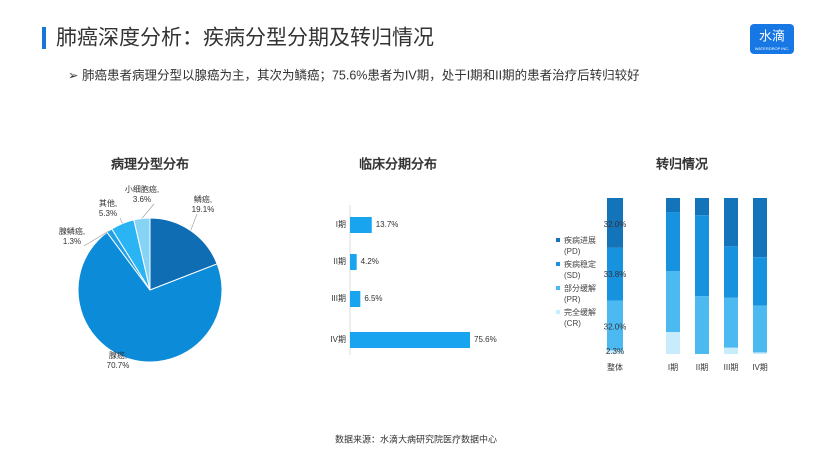 This screenshot has width=832, height=464. I want to click on legend-item: 完全缓解 (CR), so click(576, 318).